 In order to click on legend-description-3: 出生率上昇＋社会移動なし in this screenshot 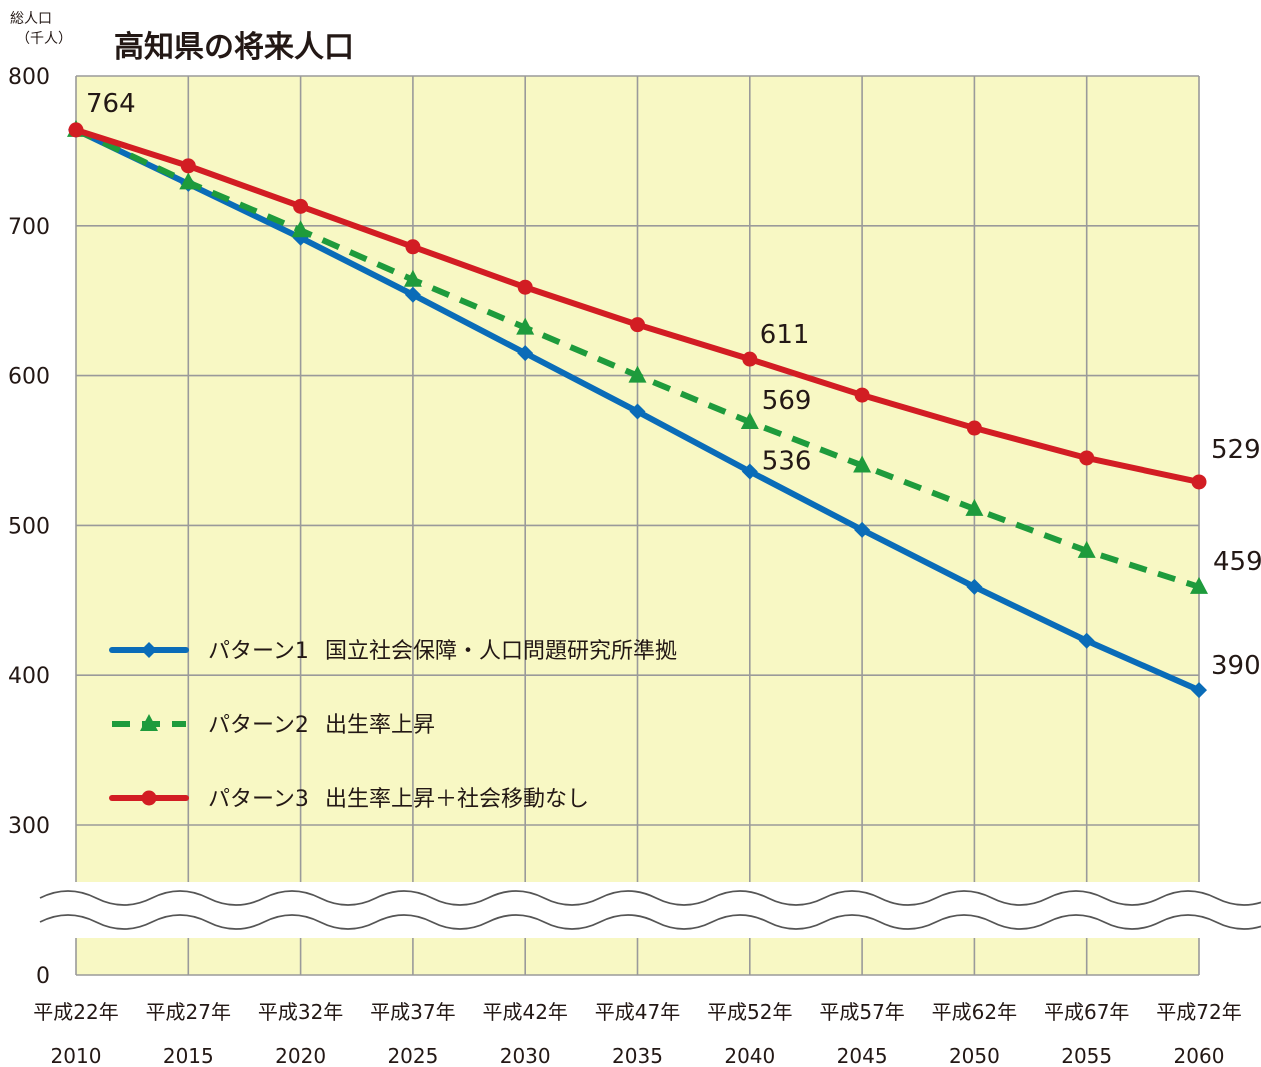, I will do `click(457, 799)`.